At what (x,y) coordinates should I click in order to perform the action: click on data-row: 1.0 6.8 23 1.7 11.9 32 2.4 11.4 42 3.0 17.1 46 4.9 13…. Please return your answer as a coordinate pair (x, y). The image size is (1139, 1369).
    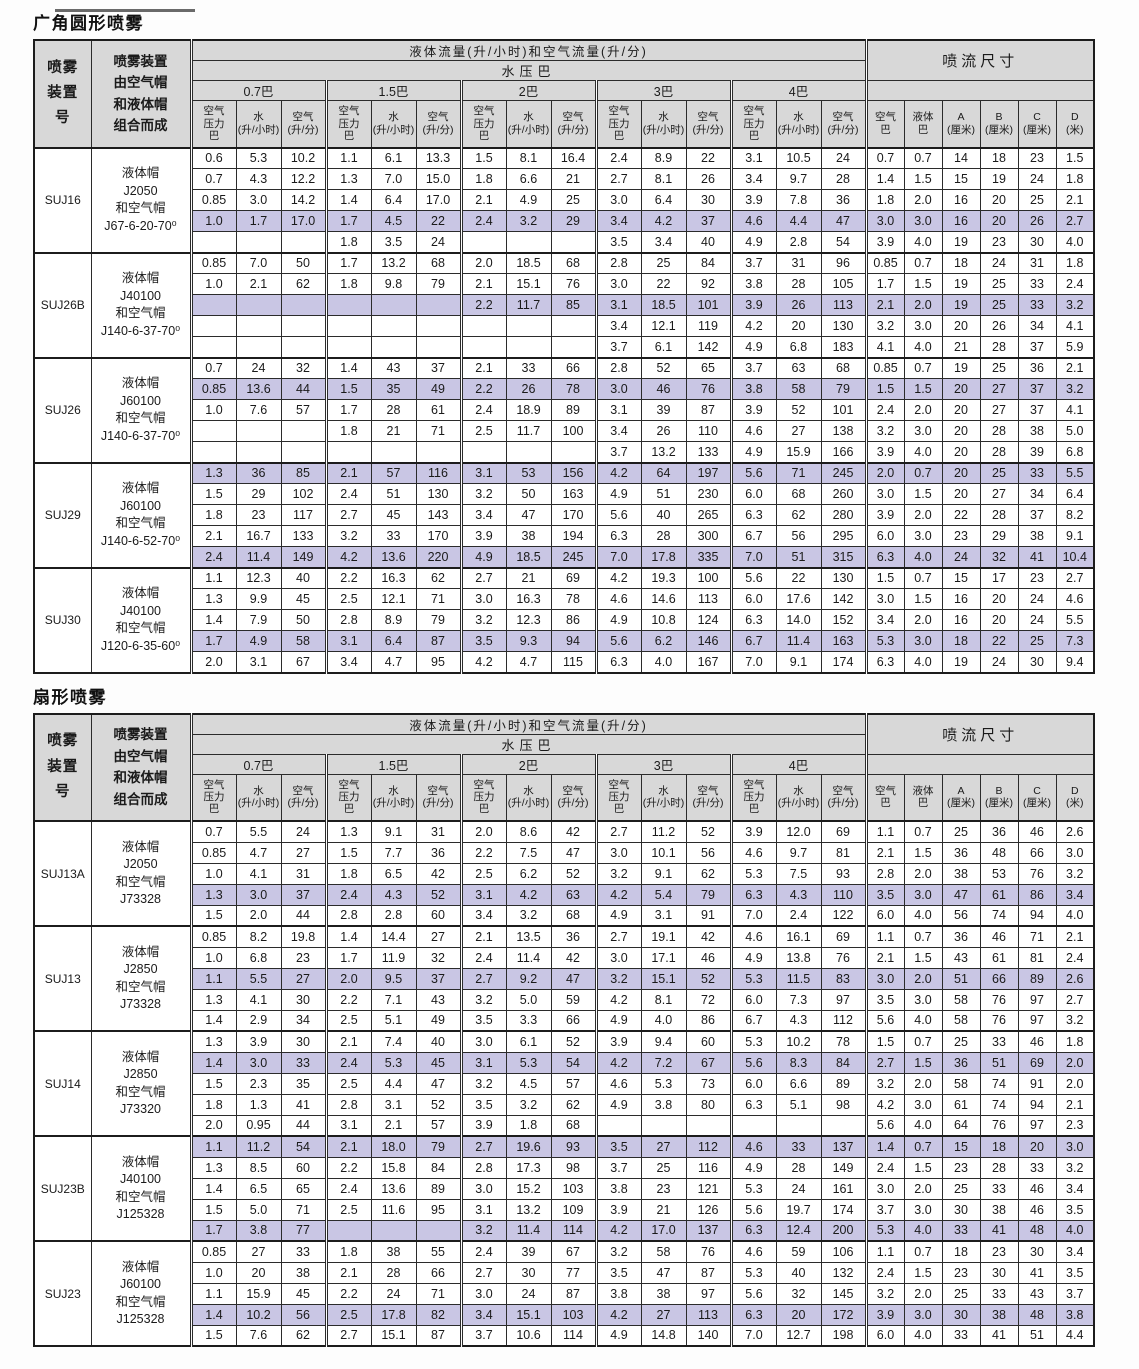
    Looking at the image, I should click on (564, 957).